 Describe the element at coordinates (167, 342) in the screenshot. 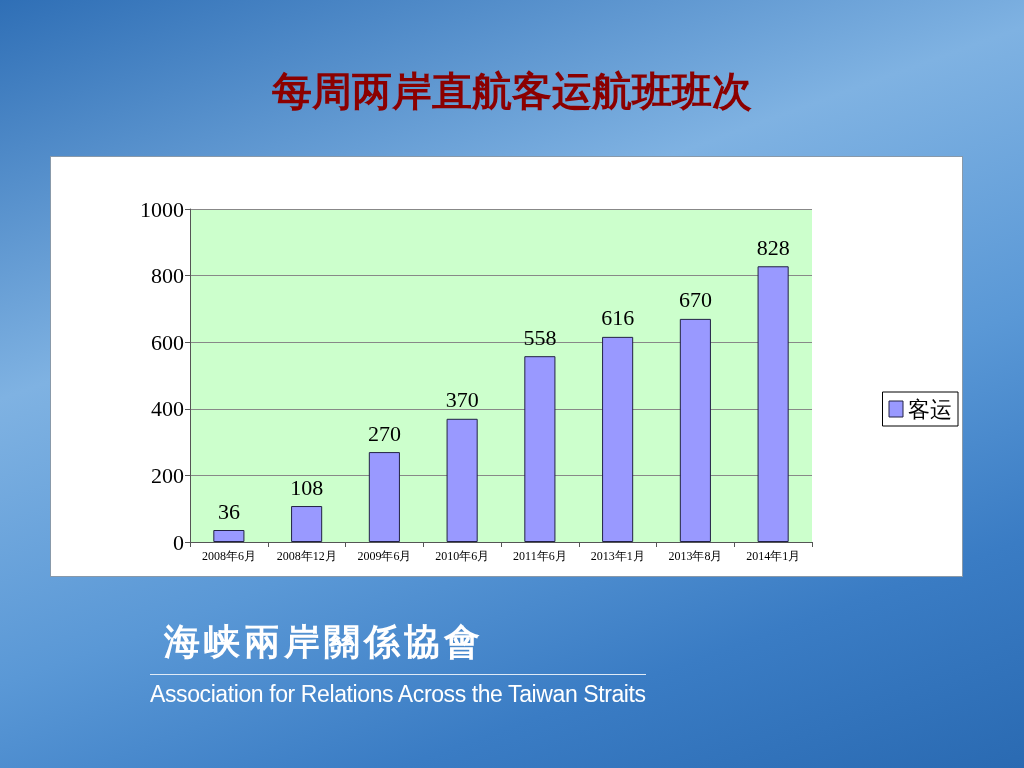

I see `y-tick-label: 600` at that location.